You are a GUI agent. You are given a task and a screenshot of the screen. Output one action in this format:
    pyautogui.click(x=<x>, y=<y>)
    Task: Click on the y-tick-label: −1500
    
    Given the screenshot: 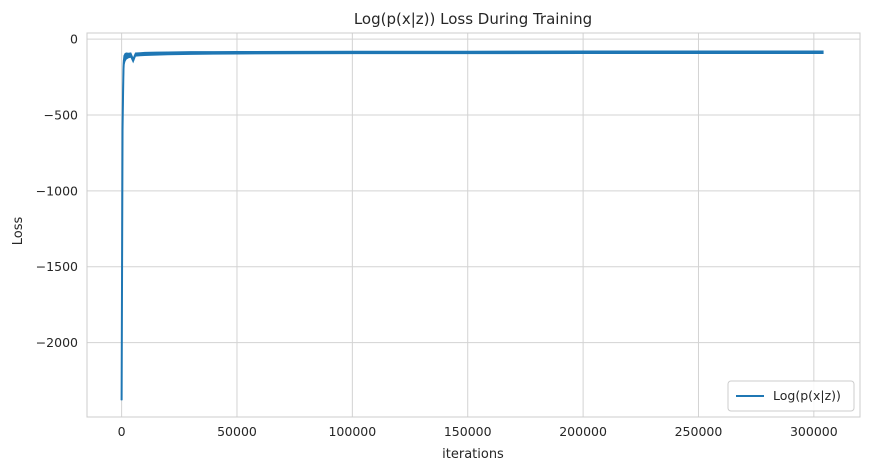 What is the action you would take?
    pyautogui.click(x=57, y=266)
    